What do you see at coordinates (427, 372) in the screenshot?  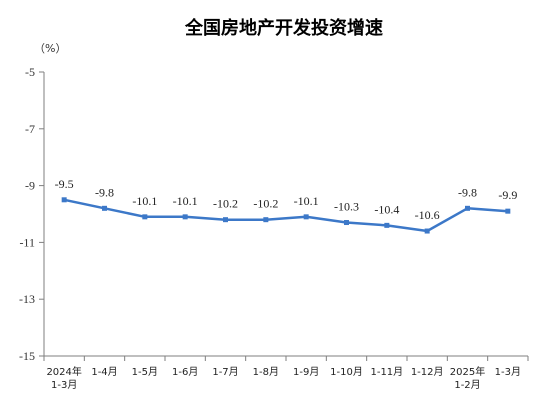 I see `x-tick-label: 1-12月` at bounding box center [427, 372].